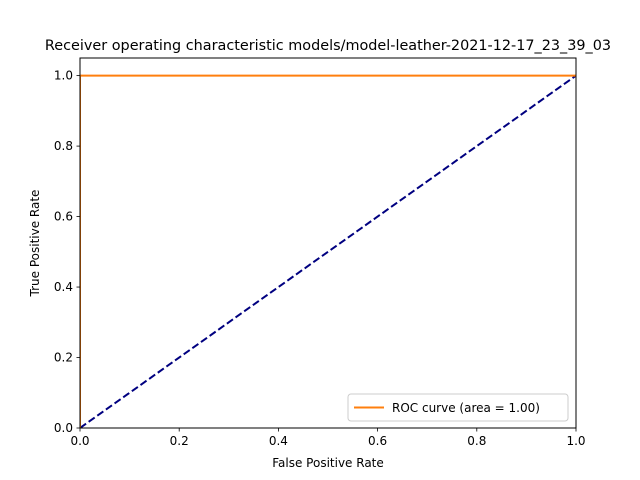 The image size is (640, 480). What do you see at coordinates (179, 441) in the screenshot?
I see `x-tick-label: 0.2` at bounding box center [179, 441].